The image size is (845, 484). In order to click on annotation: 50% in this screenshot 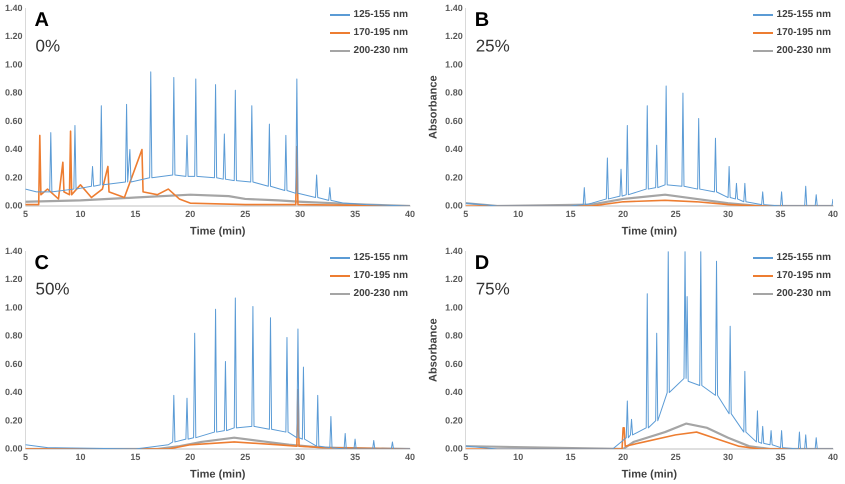, I will do `click(53, 289)`.